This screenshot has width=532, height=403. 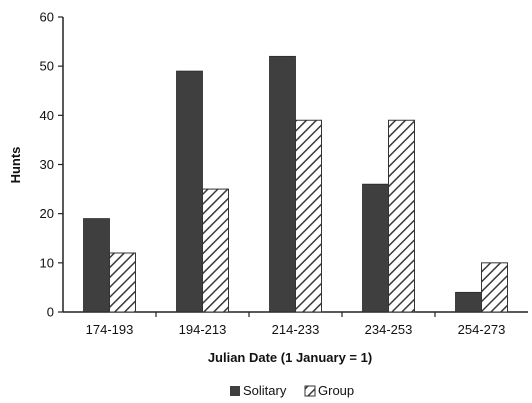 I want to click on x-tick-label: 174-193, so click(x=110, y=329).